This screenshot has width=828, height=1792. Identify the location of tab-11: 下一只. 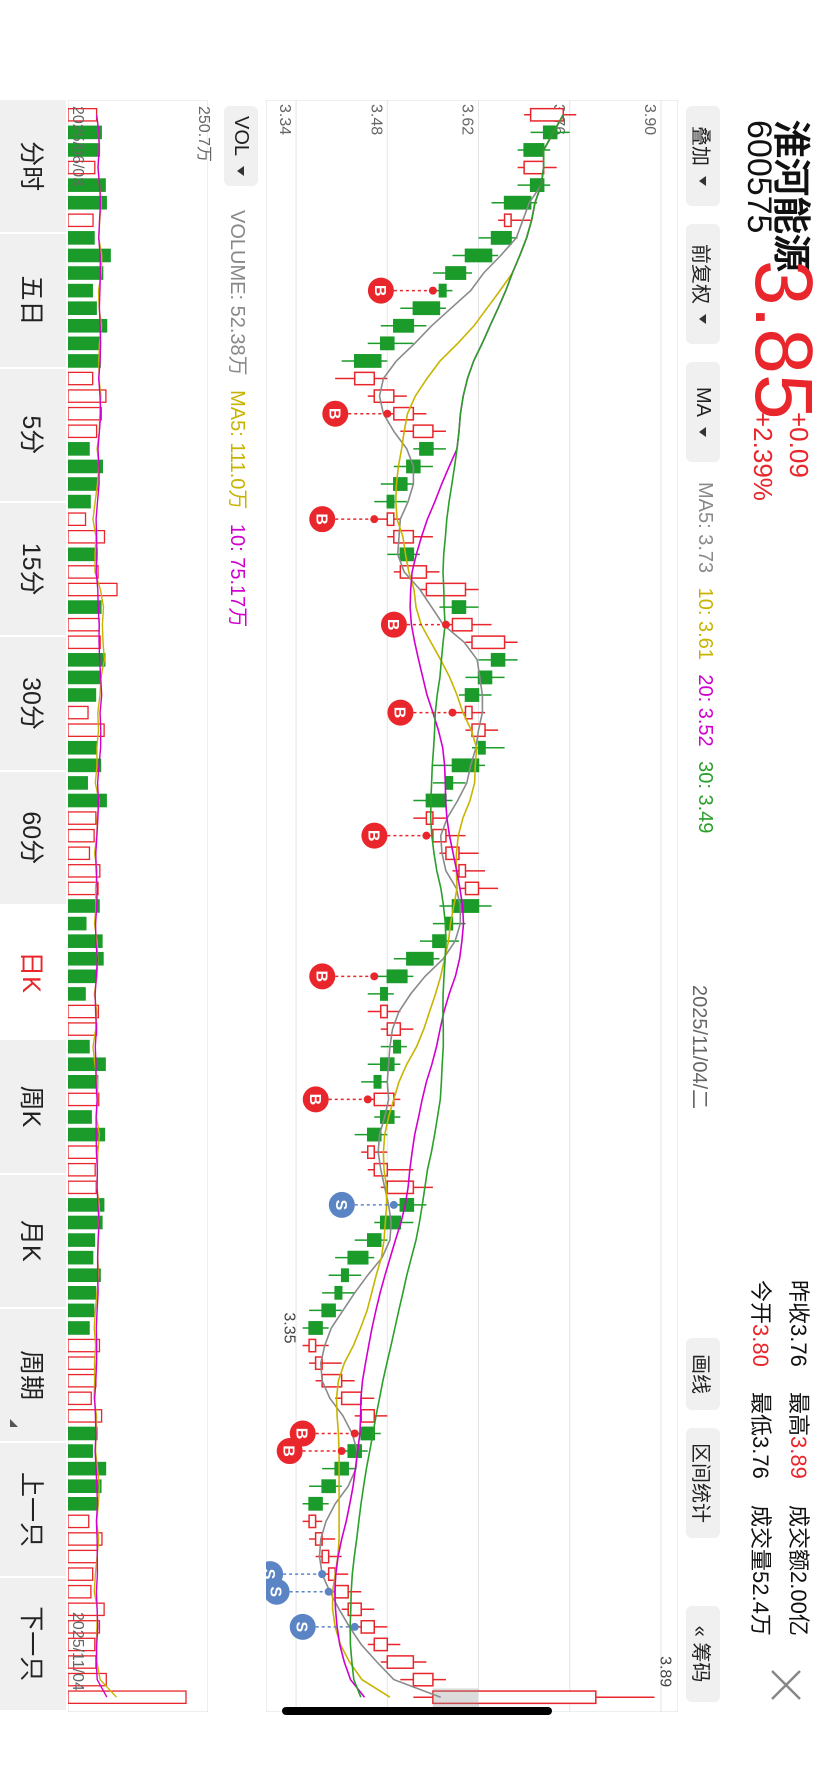
(33, 1644).